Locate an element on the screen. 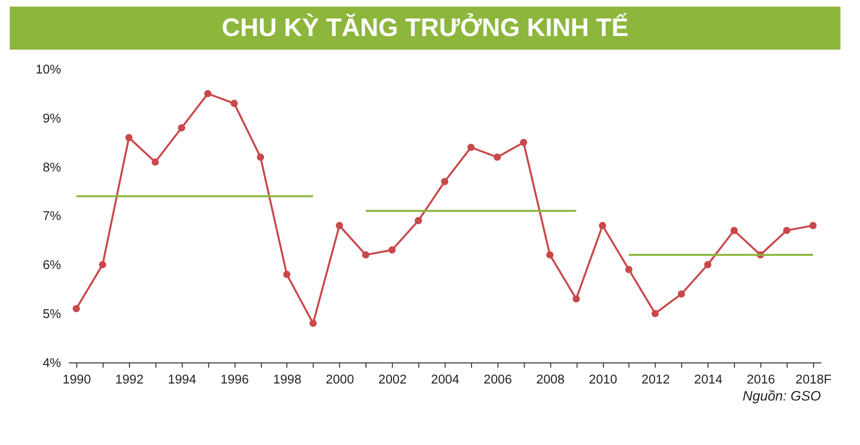 The image size is (860, 445). x-tick-label: 2008 is located at coordinates (550, 379).